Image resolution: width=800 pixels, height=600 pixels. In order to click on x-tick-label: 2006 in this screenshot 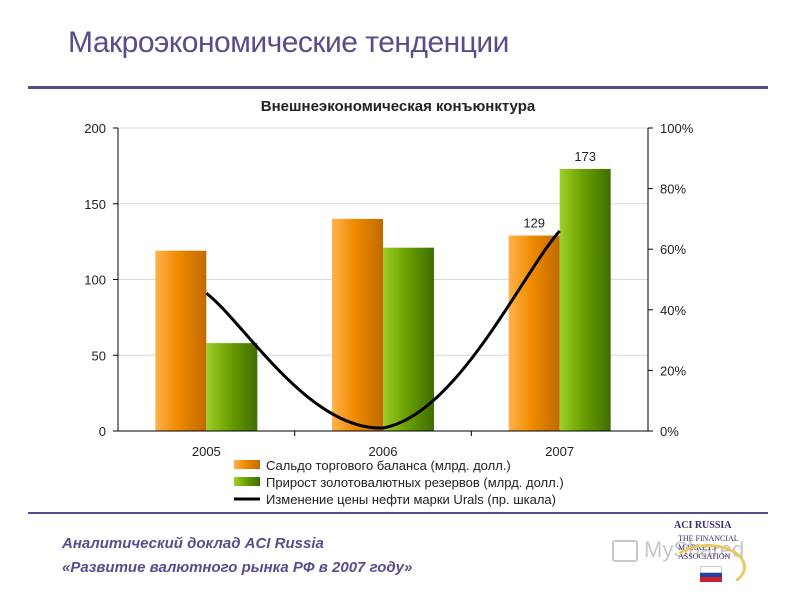, I will do `click(383, 451)`.